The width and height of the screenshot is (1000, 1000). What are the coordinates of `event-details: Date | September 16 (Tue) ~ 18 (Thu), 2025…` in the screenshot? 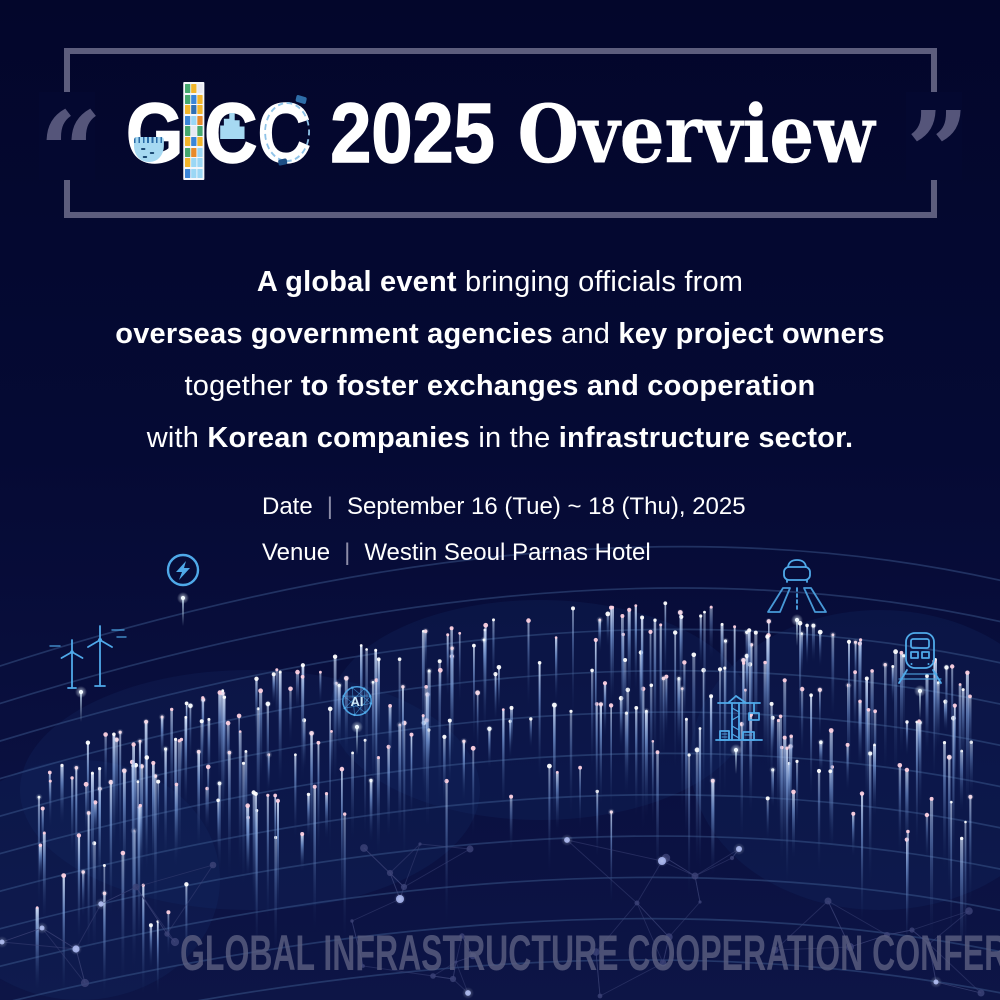 It's located at (504, 530).